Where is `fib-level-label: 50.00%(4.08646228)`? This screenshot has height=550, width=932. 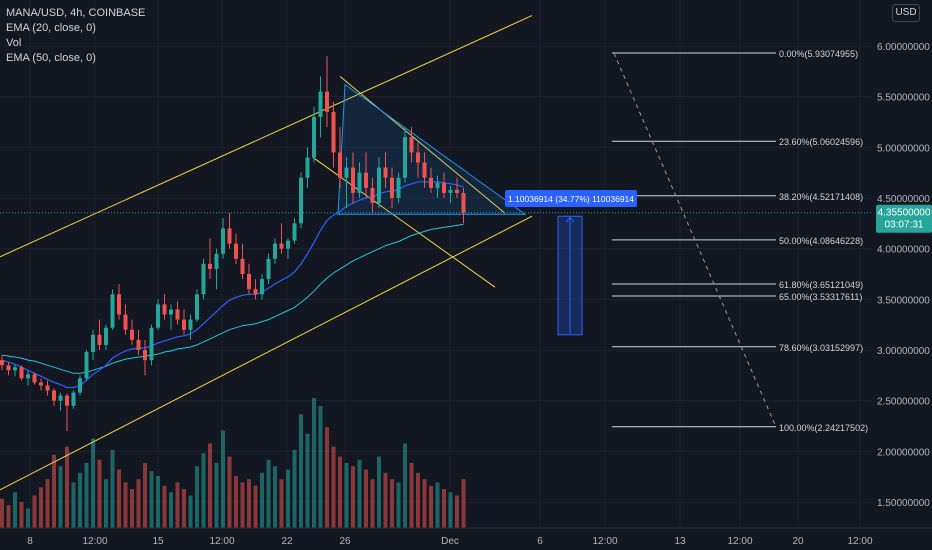
fib-level-label: 50.00%(4.08646228) is located at coordinates (821, 241).